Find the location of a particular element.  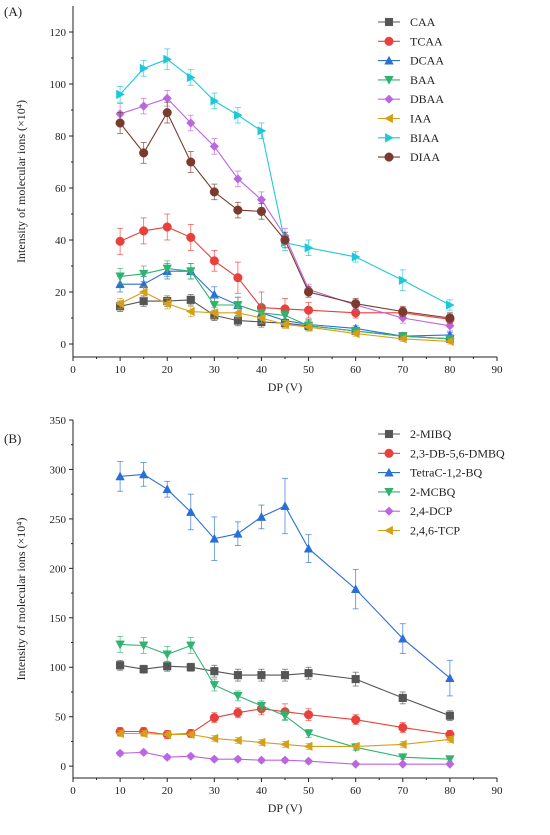

legend-label: IAA is located at coordinates (421, 119).